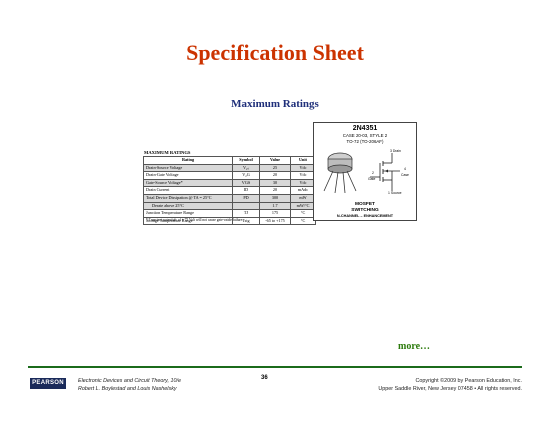  I want to click on col-header-value: Value, so click(275, 160).